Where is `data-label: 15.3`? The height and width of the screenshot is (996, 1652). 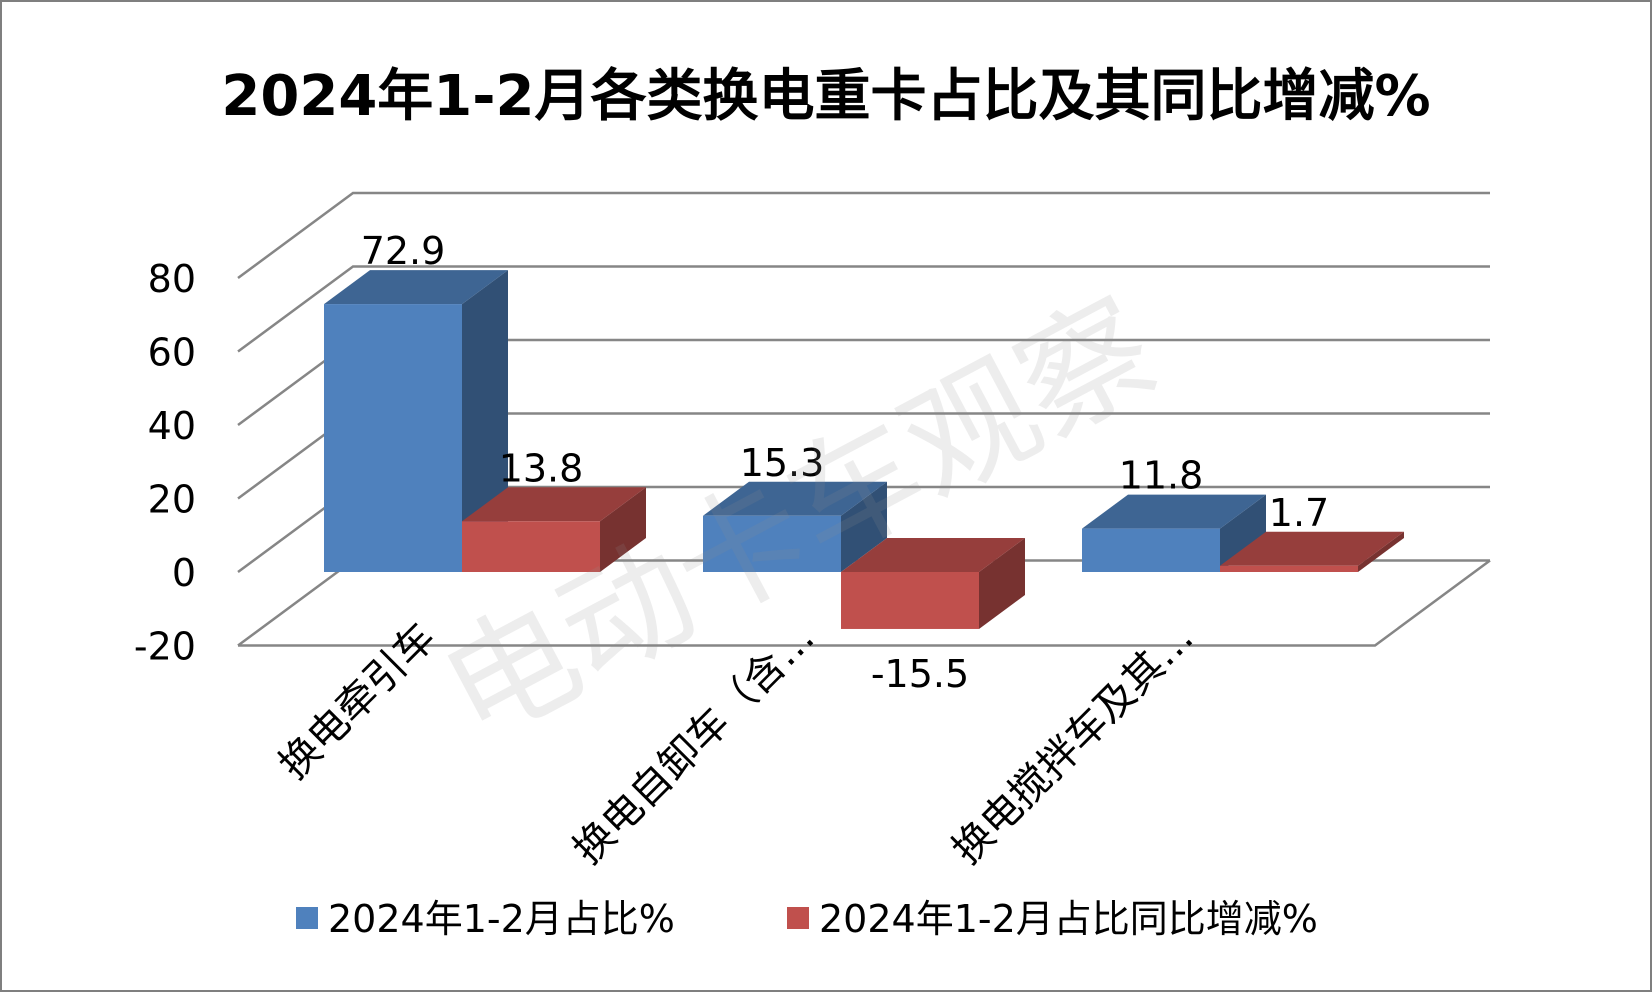
data-label: 15.3 is located at coordinates (782, 463).